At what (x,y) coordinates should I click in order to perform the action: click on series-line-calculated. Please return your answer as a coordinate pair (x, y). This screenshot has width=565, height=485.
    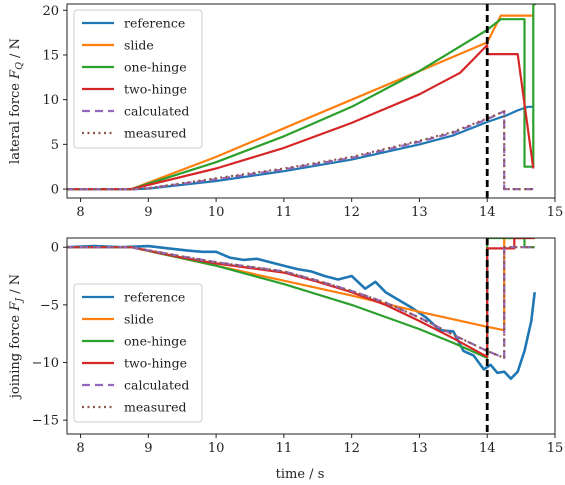
    Looking at the image, I should click on (300, 150).